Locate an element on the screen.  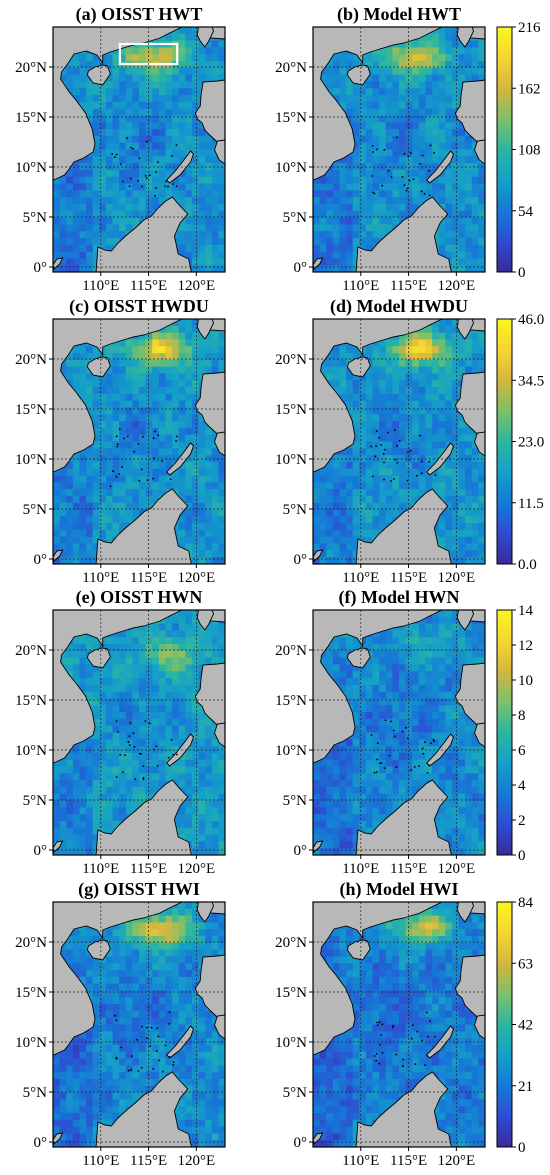
colorbar-tick-label: 2 is located at coordinates (522, 821).